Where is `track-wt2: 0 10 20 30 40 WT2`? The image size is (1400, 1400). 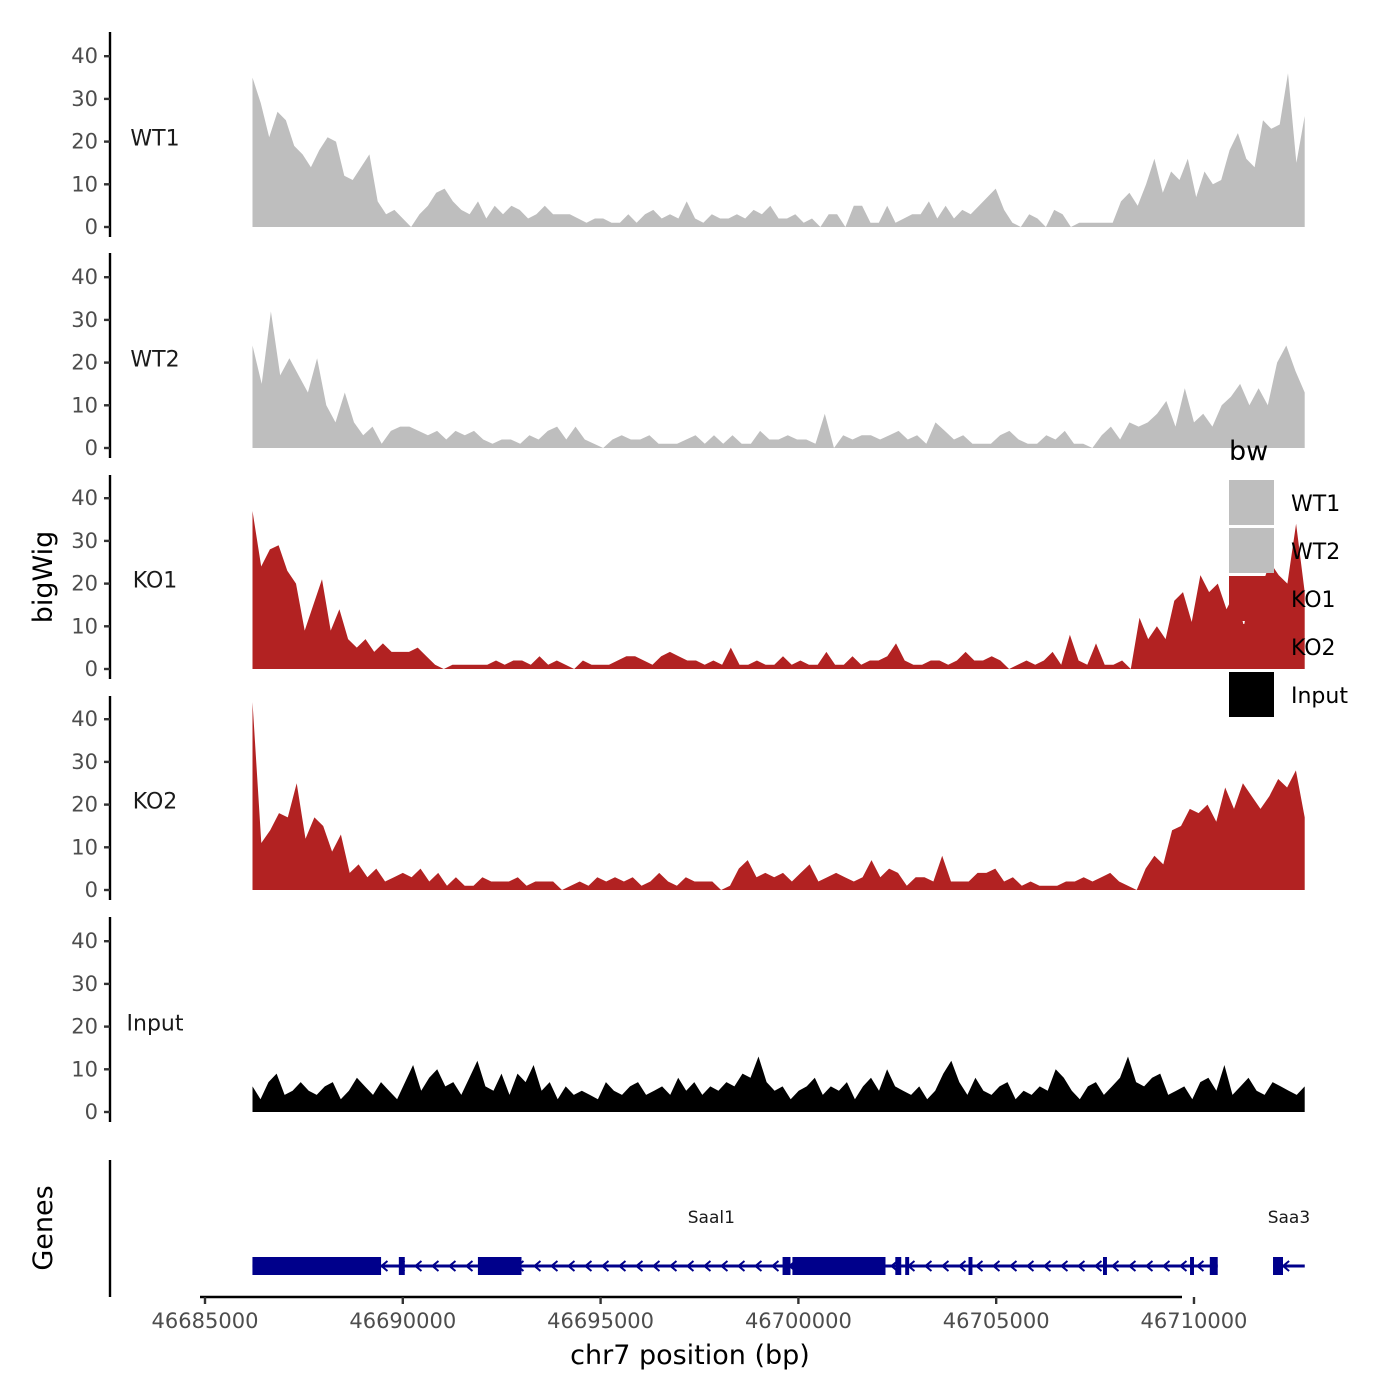 track-wt2: 0 10 20 30 40 WT2 is located at coordinates (688, 356).